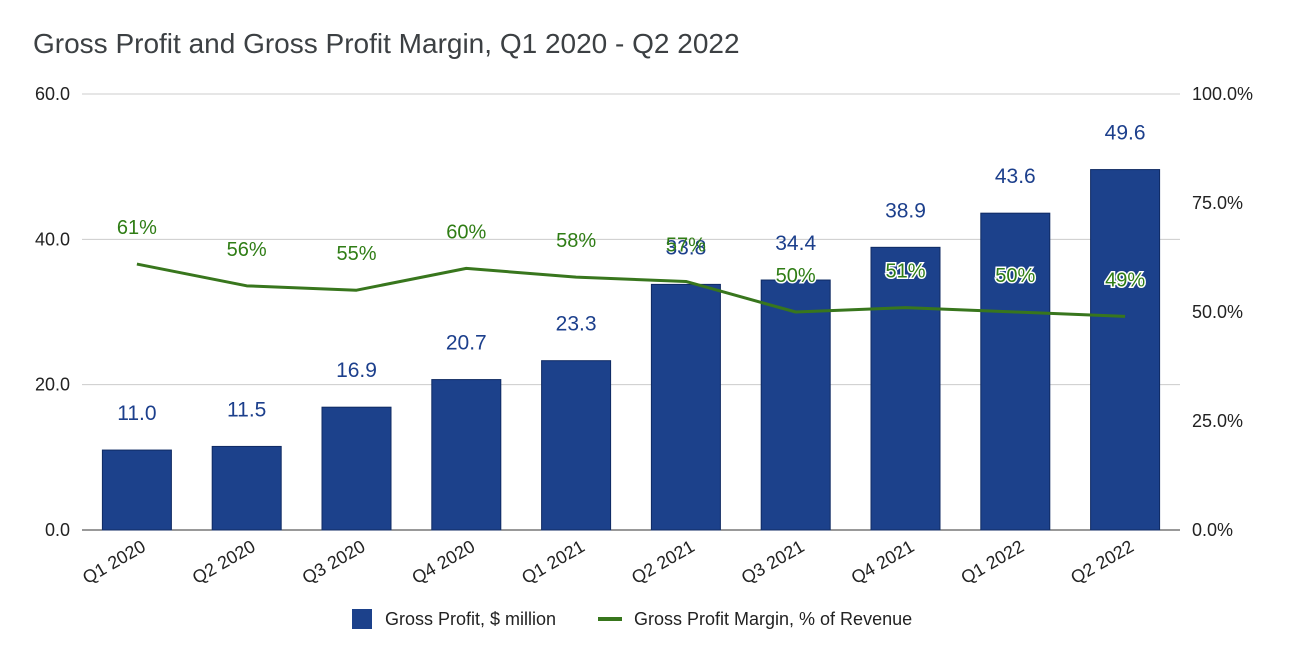 The image size is (1292, 662). What do you see at coordinates (1125, 280) in the screenshot?
I see `line-data-label: 49%` at bounding box center [1125, 280].